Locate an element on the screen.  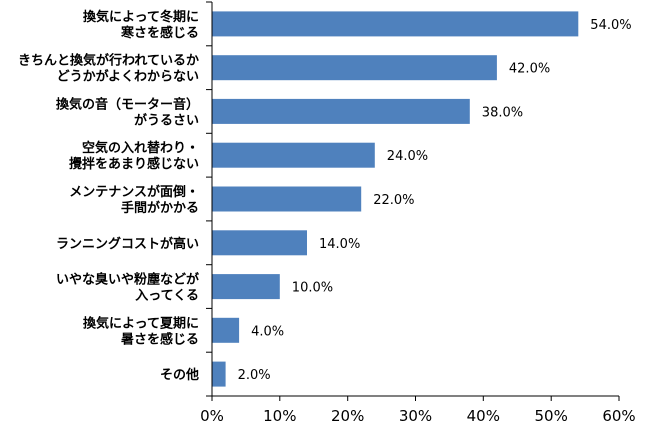
value-label-2: 38.0% is located at coordinates (502, 112).